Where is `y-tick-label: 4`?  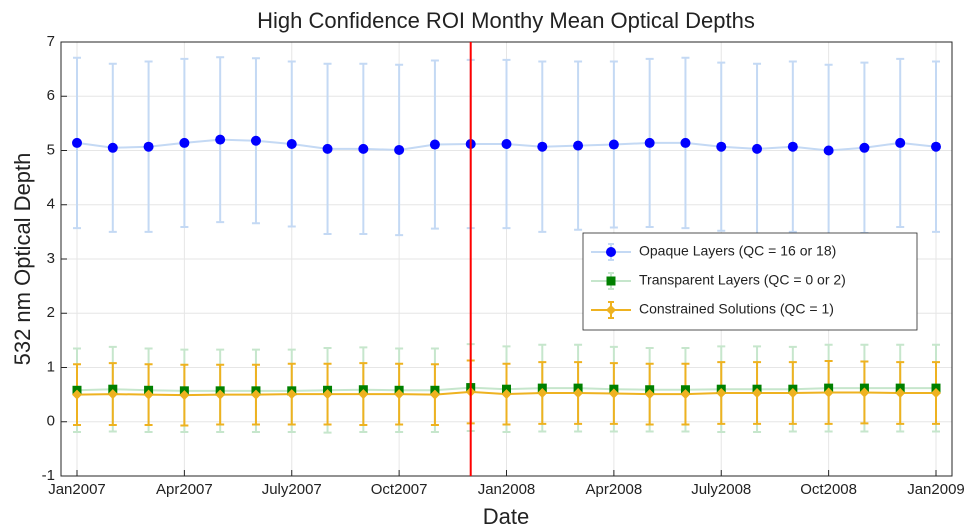
y-tick-label: 4 is located at coordinates (51, 204).